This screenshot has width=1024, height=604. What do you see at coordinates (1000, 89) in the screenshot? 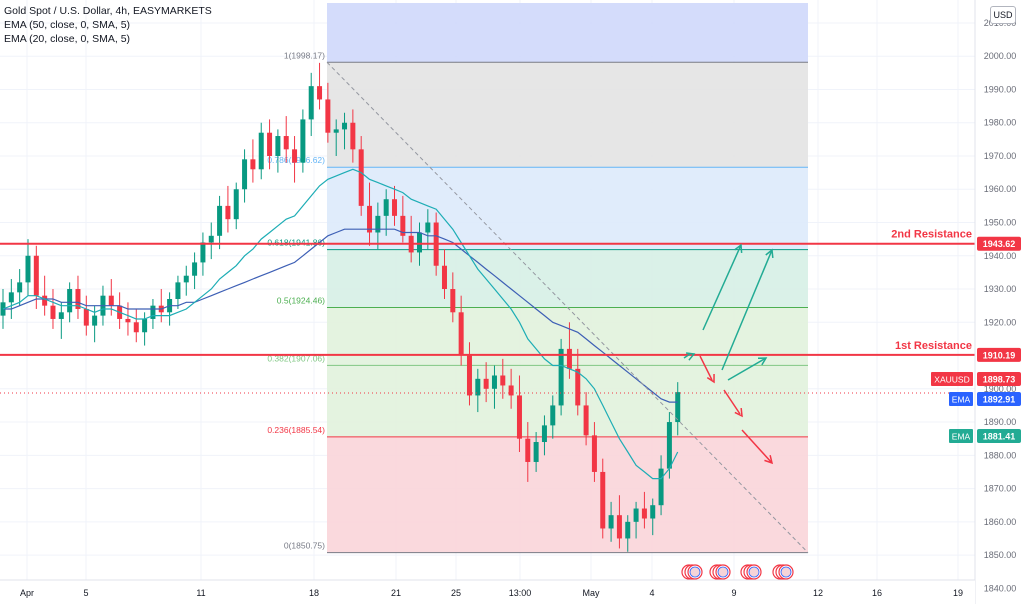
I see `price-tick-label: 1990.00` at bounding box center [1000, 89].